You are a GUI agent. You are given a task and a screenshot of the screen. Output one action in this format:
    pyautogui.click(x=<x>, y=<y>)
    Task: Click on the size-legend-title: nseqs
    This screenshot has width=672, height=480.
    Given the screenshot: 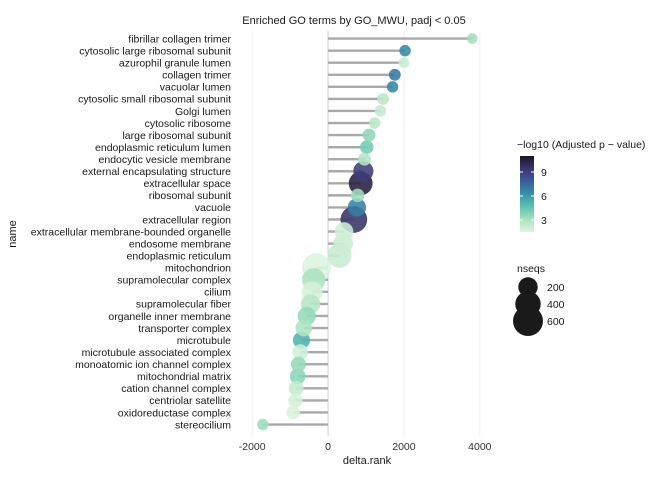 What is the action you would take?
    pyautogui.click(x=531, y=269)
    